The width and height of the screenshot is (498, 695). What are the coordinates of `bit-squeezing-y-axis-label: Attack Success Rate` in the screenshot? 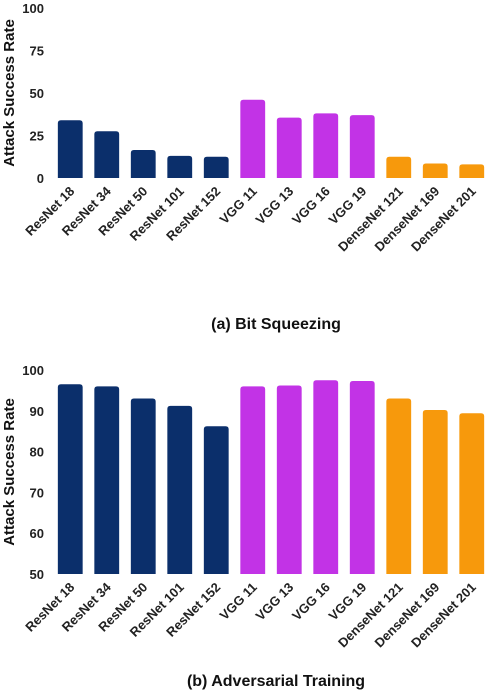 It's located at (9, 93).